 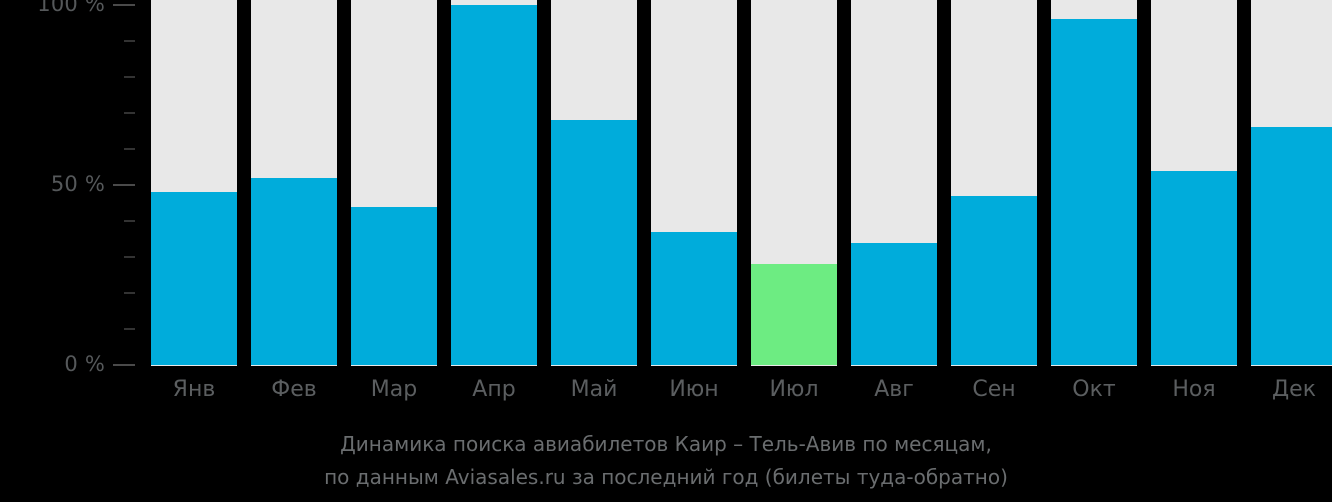 I want to click on x-axis-label: Авг, so click(x=894, y=389).